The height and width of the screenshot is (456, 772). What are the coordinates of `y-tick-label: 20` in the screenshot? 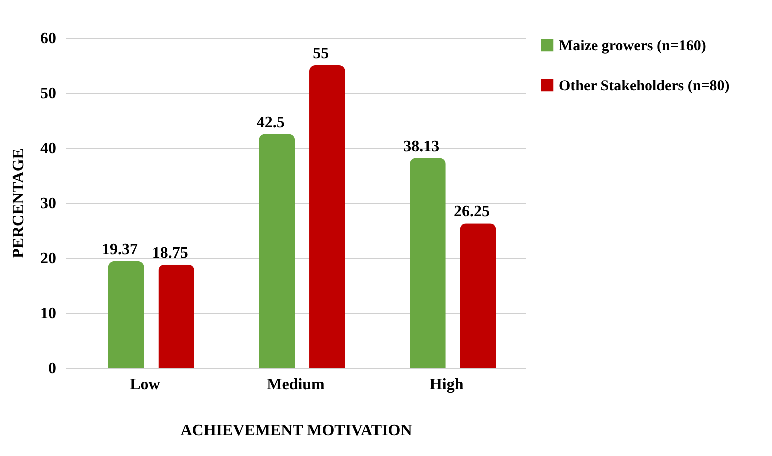 It's located at (48, 259).